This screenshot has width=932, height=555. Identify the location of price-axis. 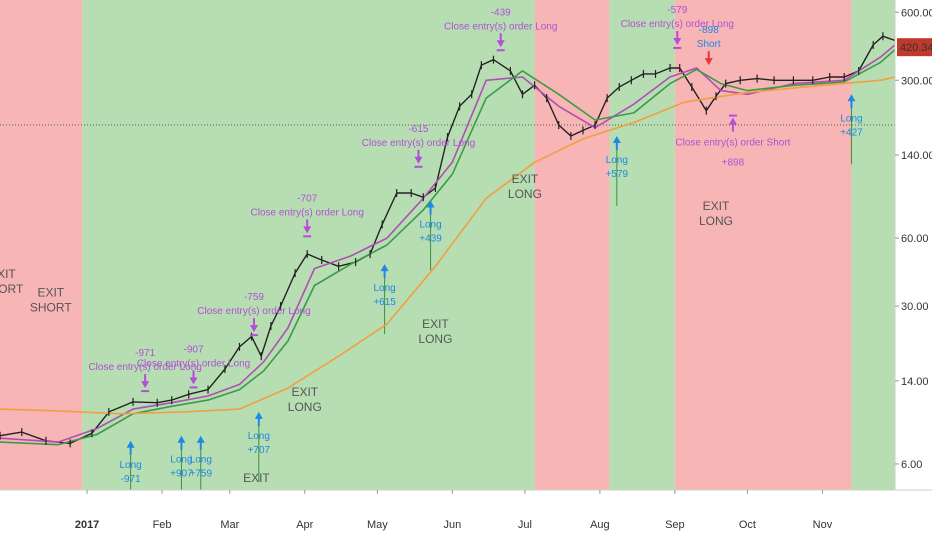
(913, 275).